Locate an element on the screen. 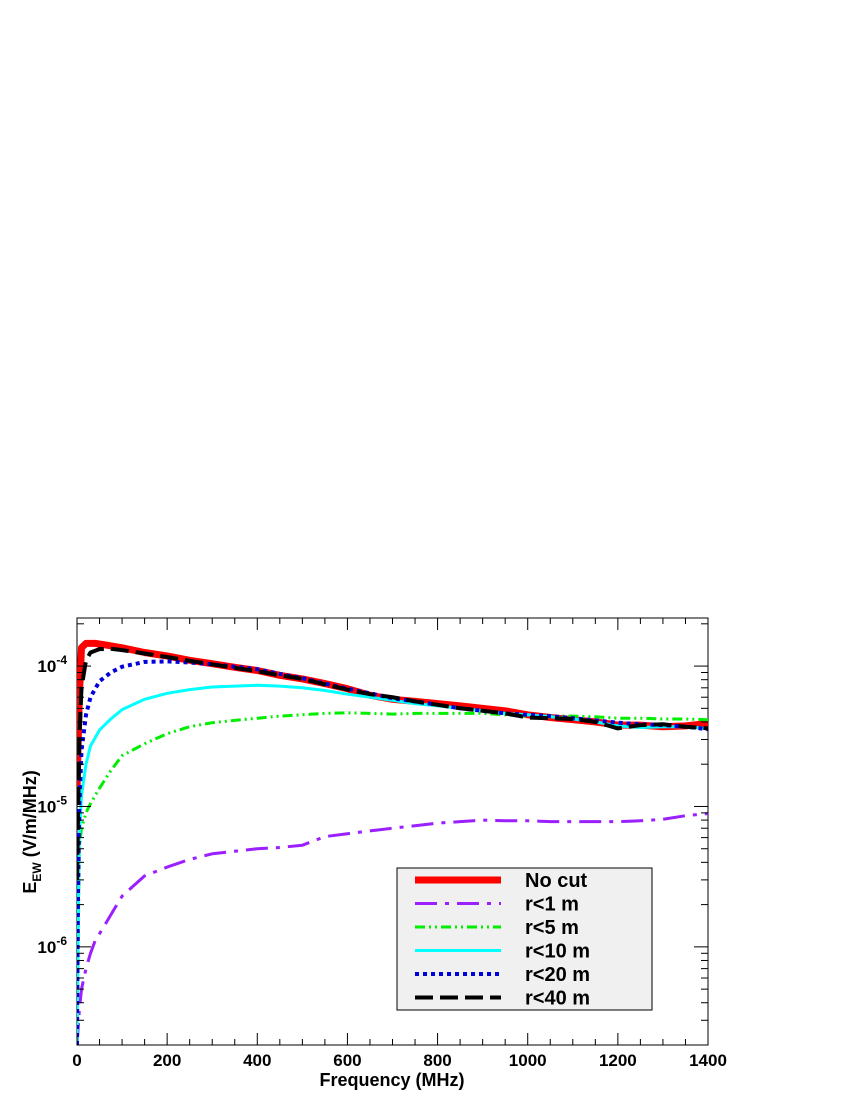 Image resolution: width=850 pixels, height=1100 pixels. y-tick-label-exp: -6 is located at coordinates (61, 941).